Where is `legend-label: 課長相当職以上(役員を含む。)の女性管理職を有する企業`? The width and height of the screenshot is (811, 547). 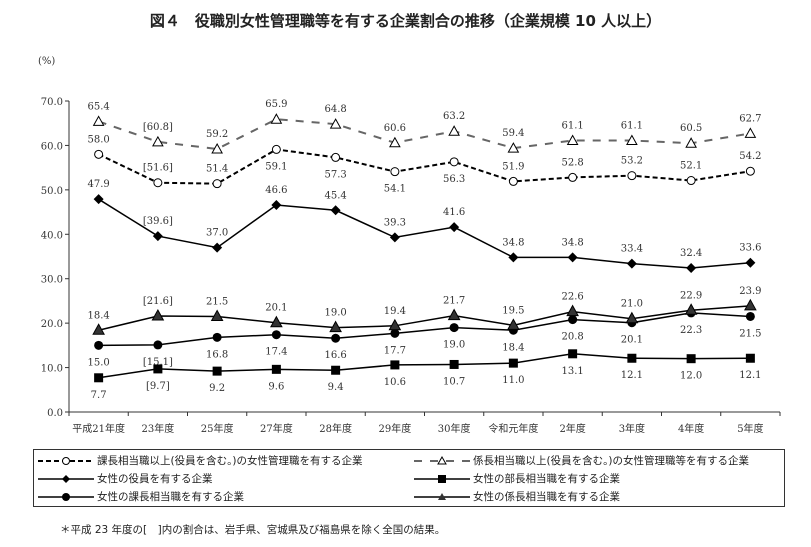 legend-label: 課長相当職以上(役員を含む。)の女性管理職を有する企業 is located at coordinates (230, 461).